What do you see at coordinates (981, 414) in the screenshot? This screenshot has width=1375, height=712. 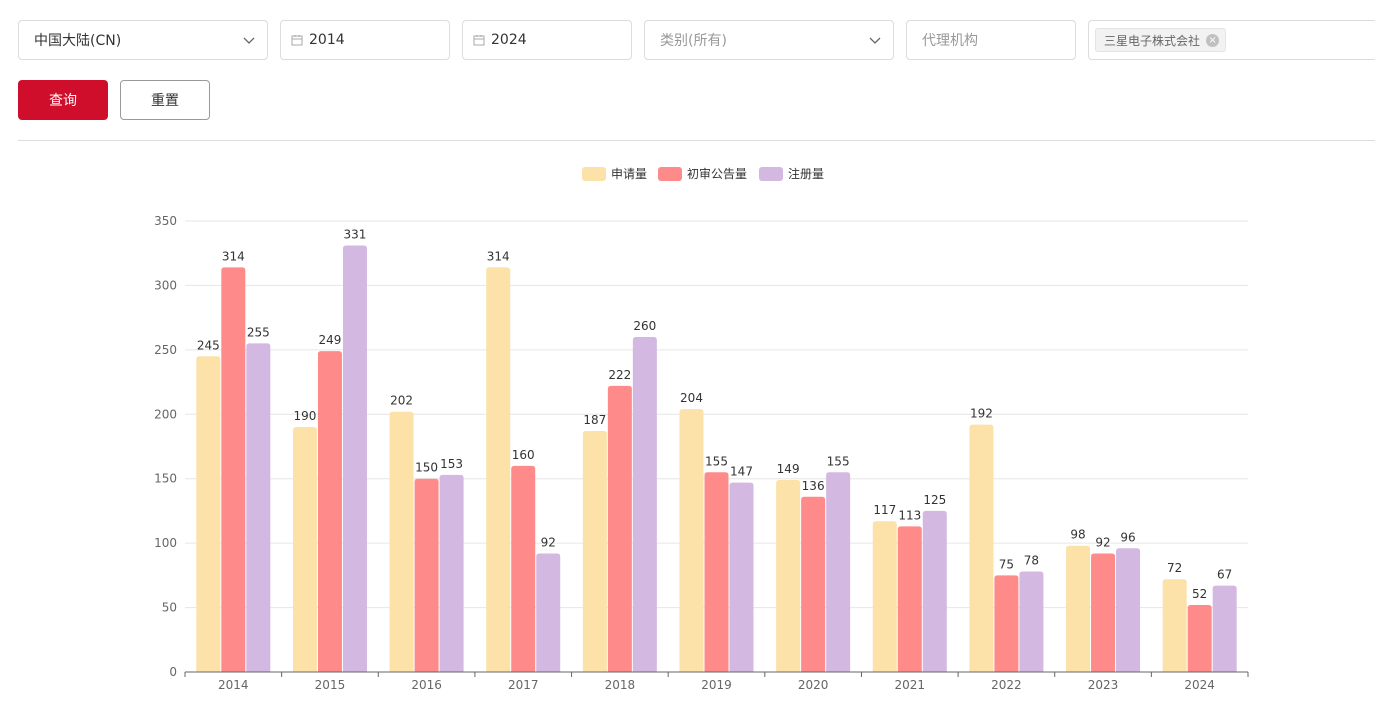 I see `data-label: 192` at bounding box center [981, 414].